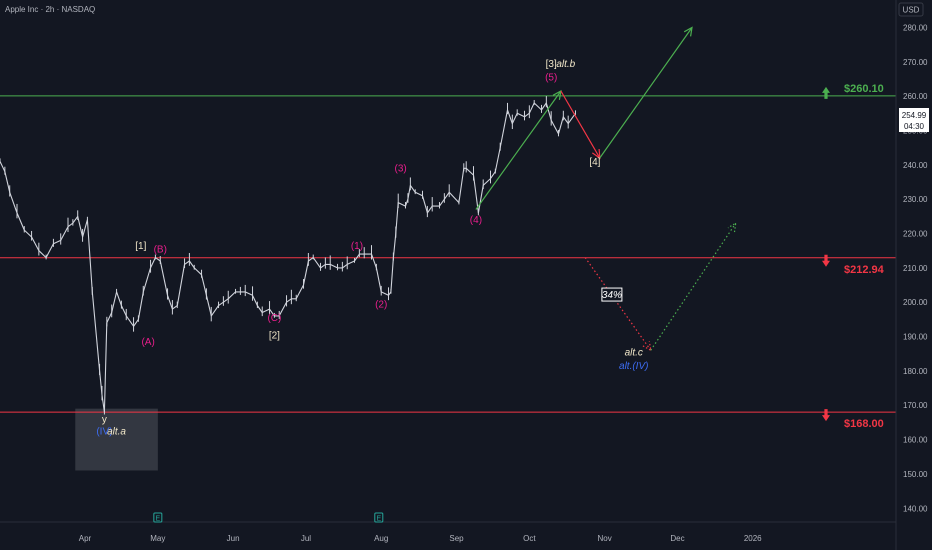 The image size is (932, 550). I want to click on price-tick-label: 240.00, so click(915, 165).